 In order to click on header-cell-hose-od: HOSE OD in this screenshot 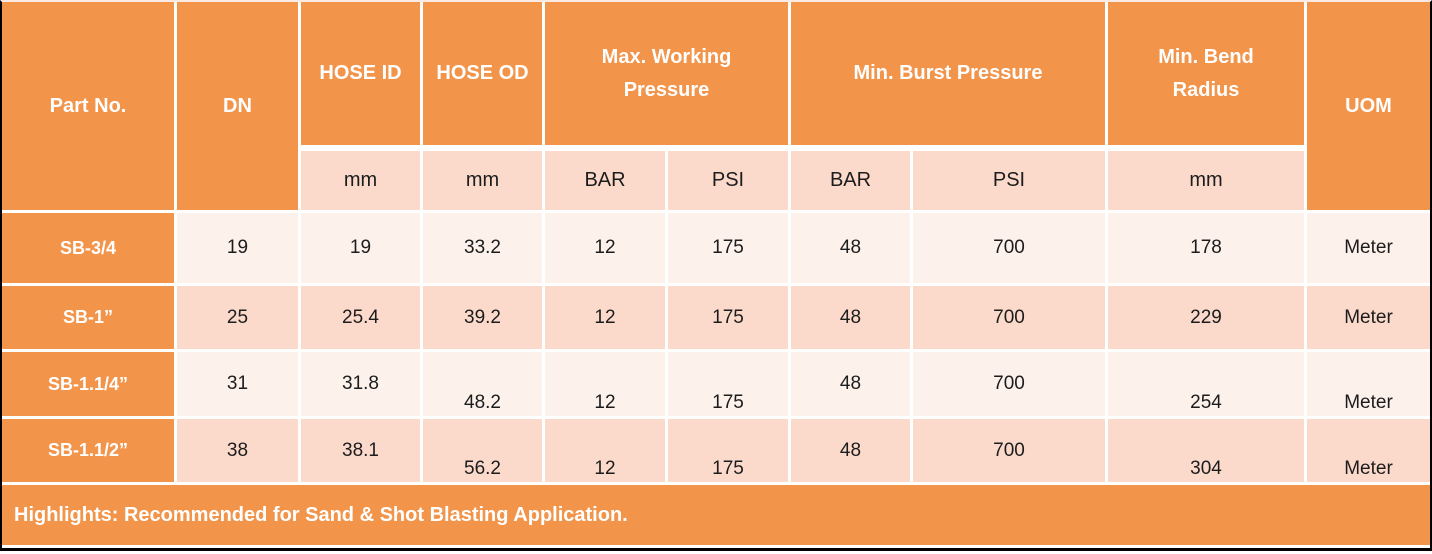, I will do `click(482, 73)`.